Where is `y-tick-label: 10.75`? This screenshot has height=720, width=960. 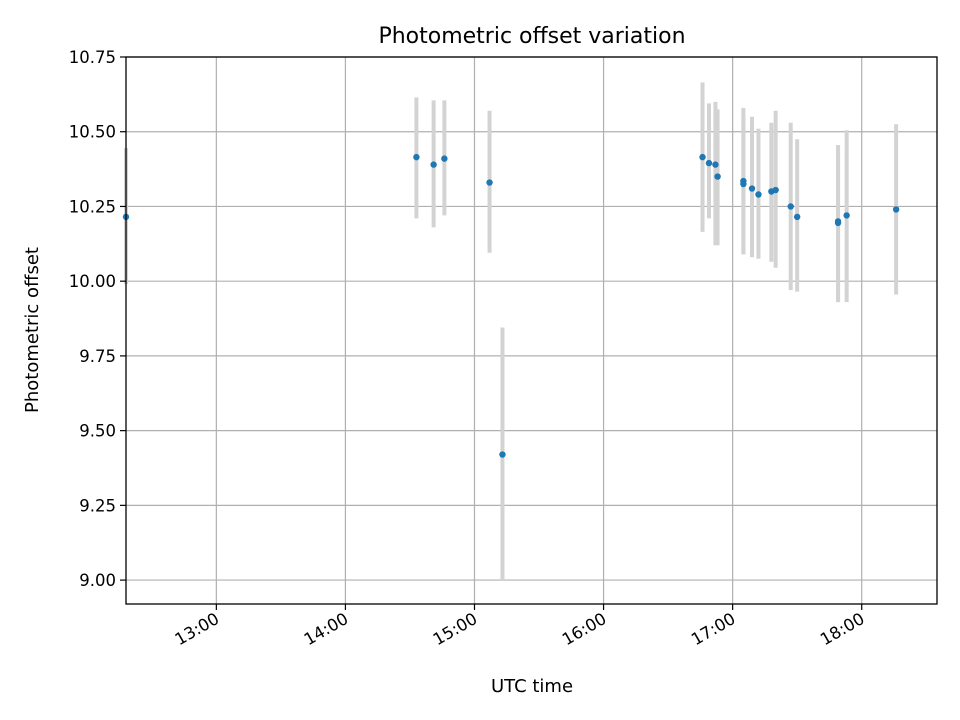
y-tick-label: 10.75 is located at coordinates (92, 57).